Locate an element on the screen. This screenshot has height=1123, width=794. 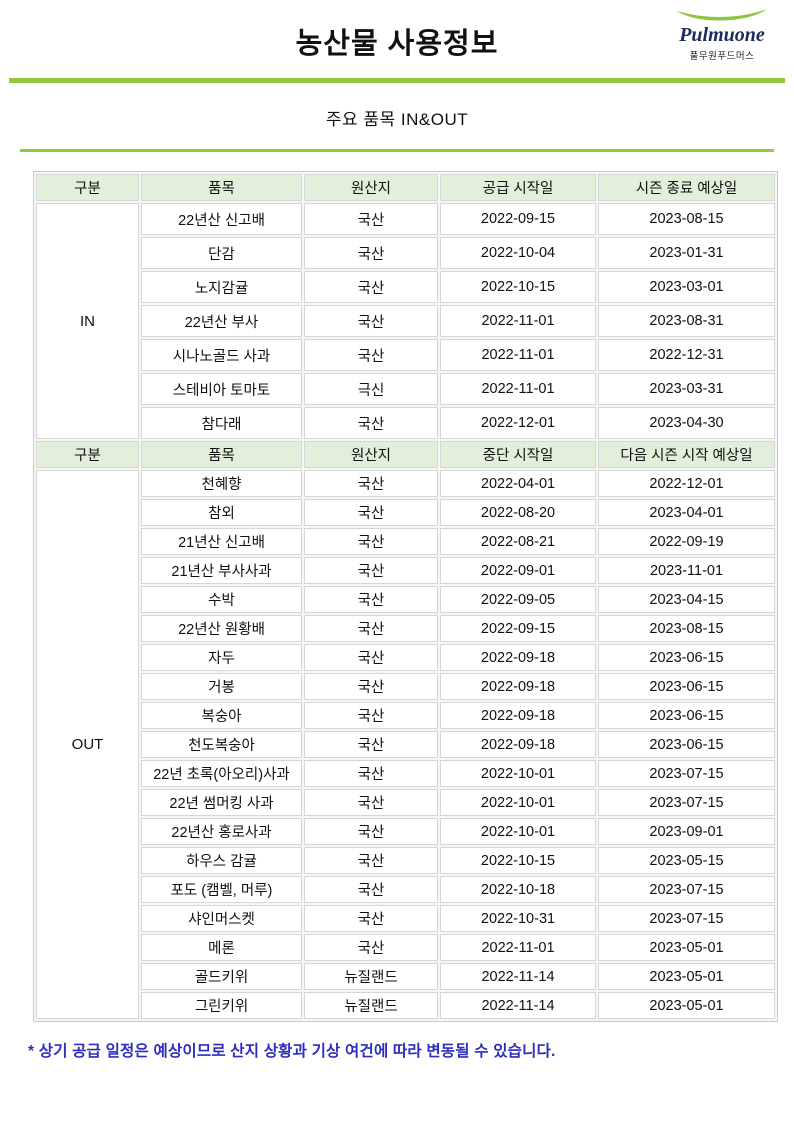
item-cell: 21년산 부사사과 is located at coordinates (221, 570).